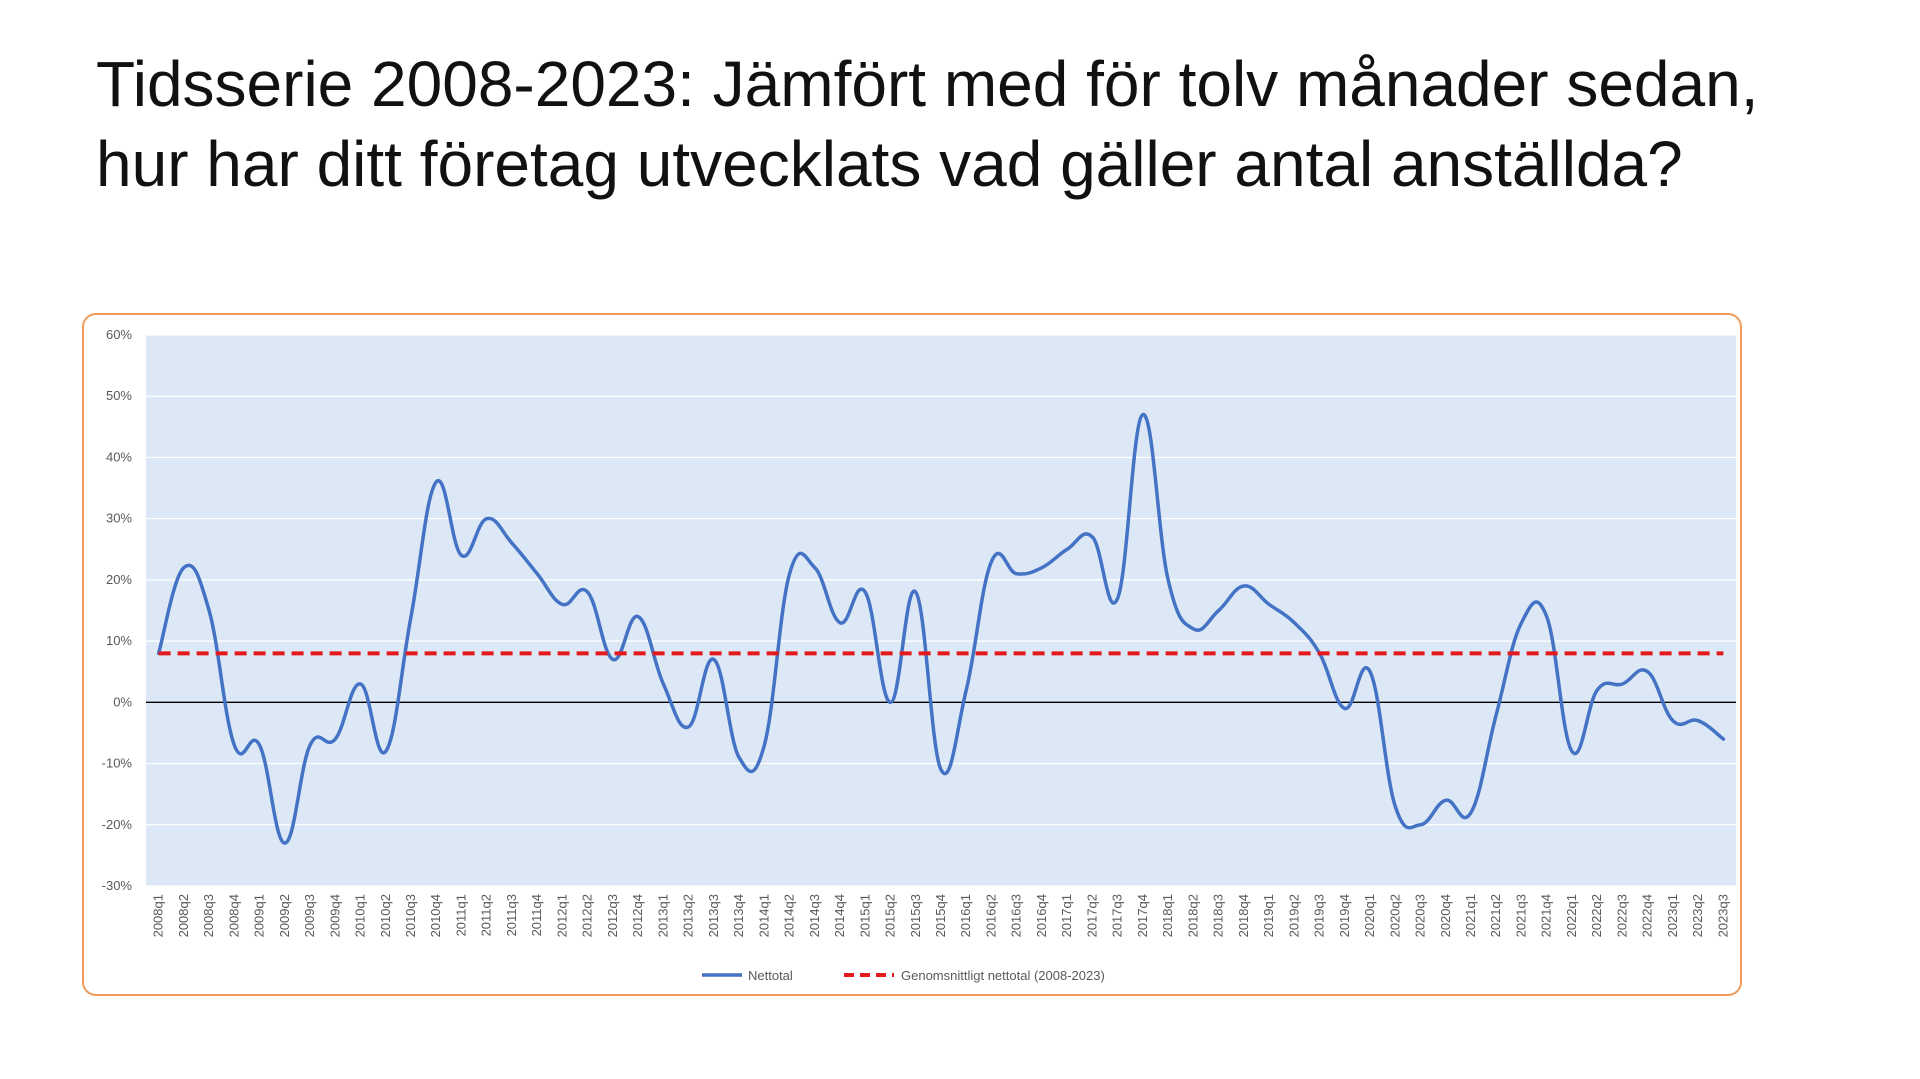 This screenshot has width=1920, height=1079. Describe the element at coordinates (309, 915) in the screenshot. I see `x-tick-label: 2009q3` at that location.